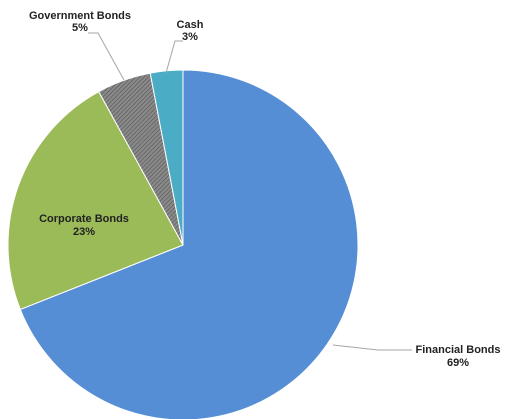 The height and width of the screenshot is (419, 505). What do you see at coordinates (458, 363) in the screenshot?
I see `label-financial-bonds-value: 69%` at bounding box center [458, 363].